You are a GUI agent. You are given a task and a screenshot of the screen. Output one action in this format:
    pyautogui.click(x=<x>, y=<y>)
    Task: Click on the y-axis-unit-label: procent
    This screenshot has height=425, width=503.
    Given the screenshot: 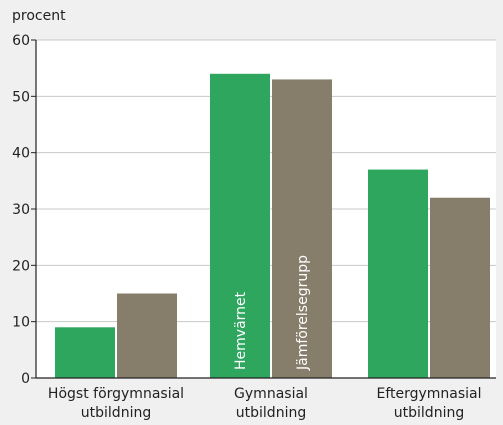 What is the action you would take?
    pyautogui.click(x=39, y=16)
    